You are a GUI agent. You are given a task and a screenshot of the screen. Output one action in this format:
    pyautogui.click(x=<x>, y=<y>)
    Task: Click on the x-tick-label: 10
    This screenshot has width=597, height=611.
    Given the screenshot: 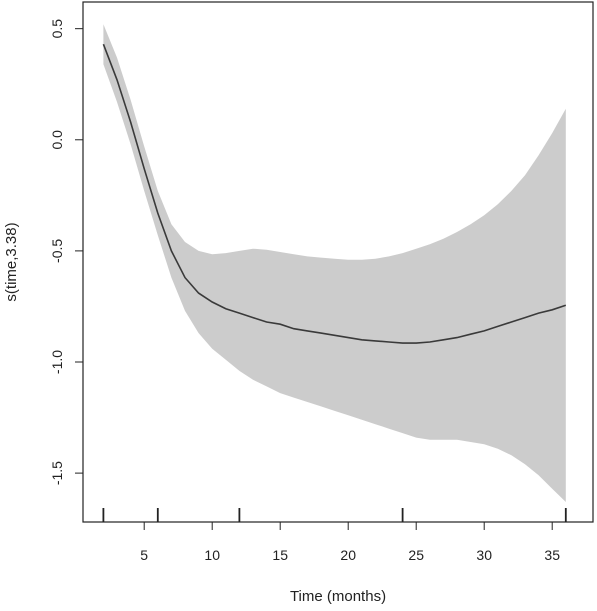 What is the action you would take?
    pyautogui.click(x=212, y=555)
    